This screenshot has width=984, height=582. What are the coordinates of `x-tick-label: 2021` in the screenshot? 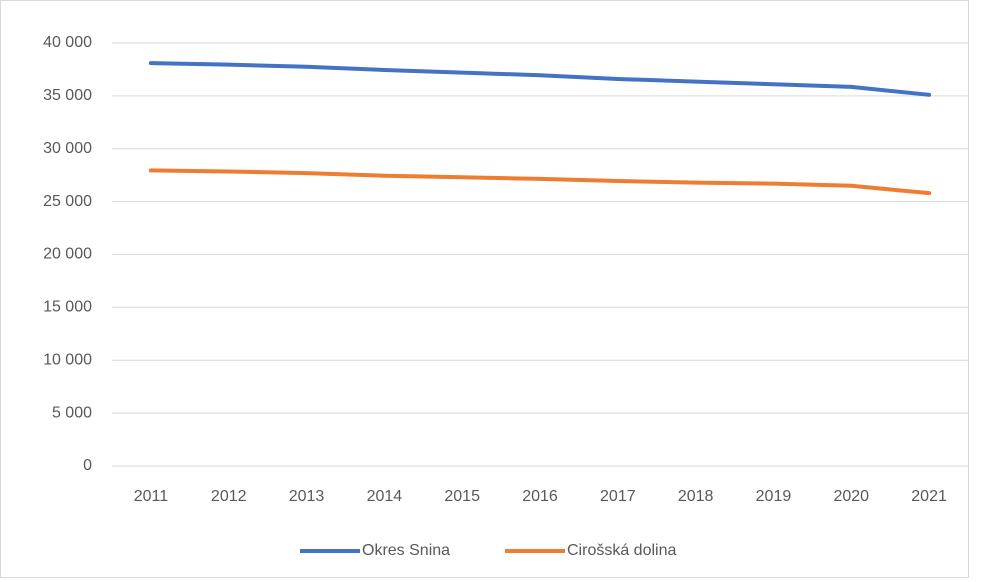 It's located at (929, 496).